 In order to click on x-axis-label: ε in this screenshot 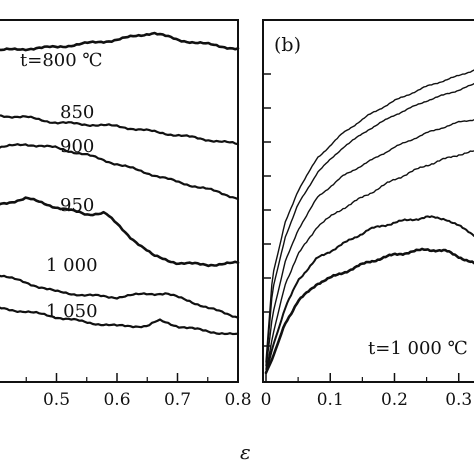, I will do `click(245, 452)`.